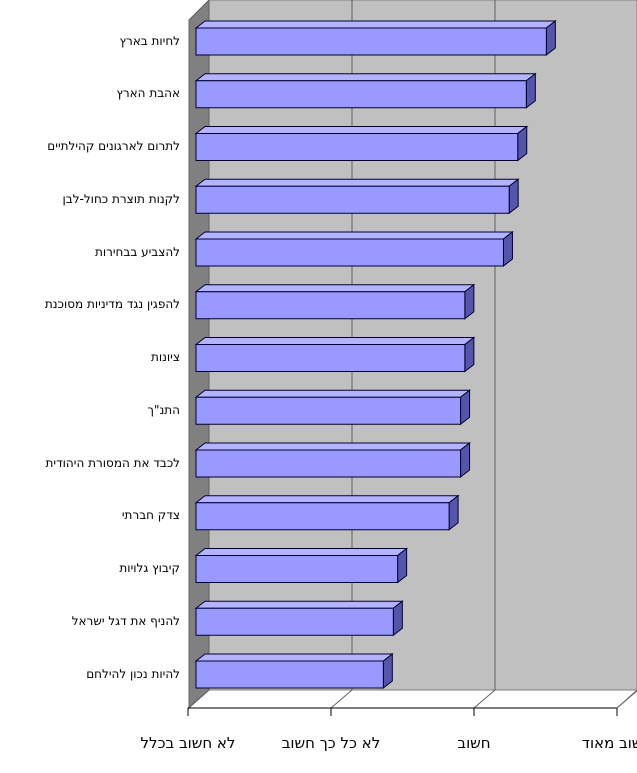  What do you see at coordinates (113, 146) in the screenshot?
I see `y-tick-label: לתרום לארגונים קהילתיים` at bounding box center [113, 146].